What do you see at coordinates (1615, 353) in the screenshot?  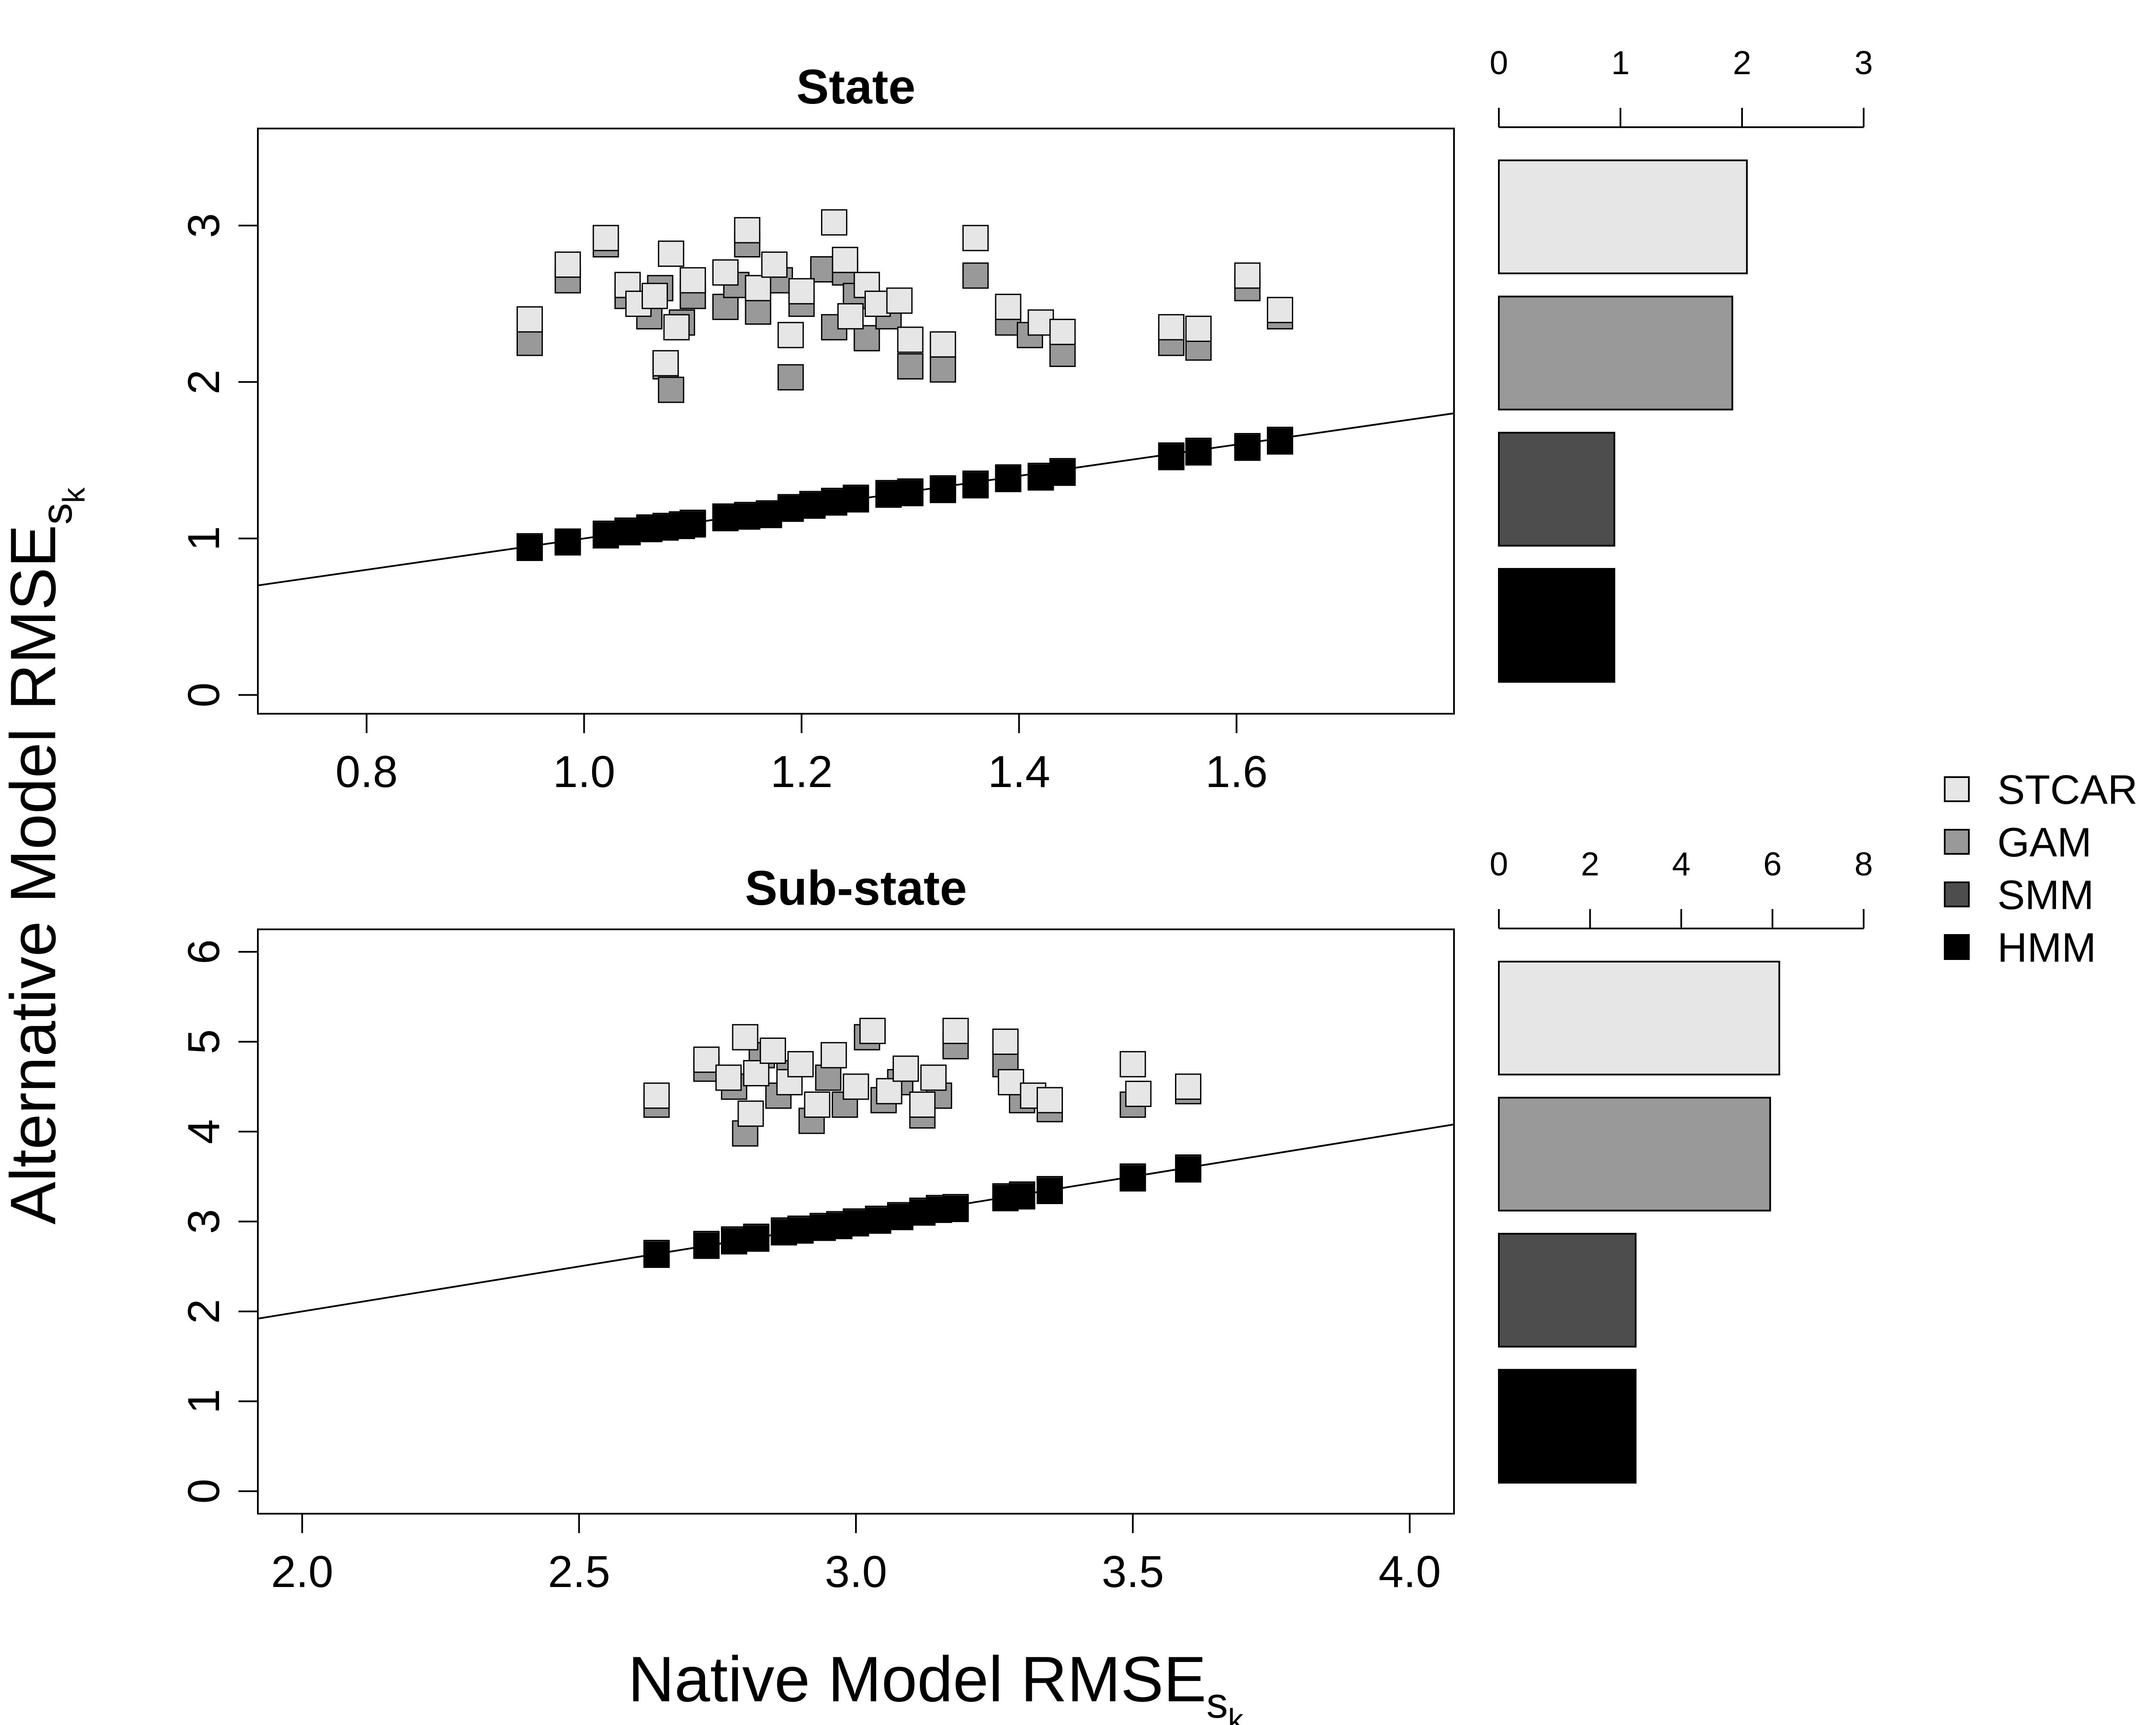 I see `state-bar-gam` at bounding box center [1615, 353].